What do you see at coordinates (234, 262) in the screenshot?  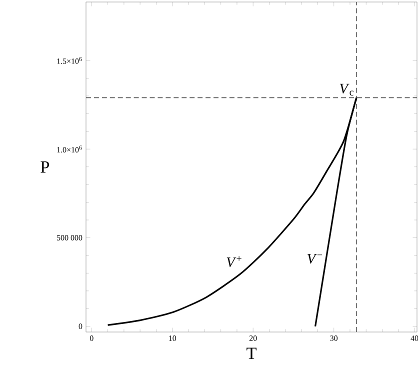 I see `annotation: V$^{+}$` at bounding box center [234, 262].